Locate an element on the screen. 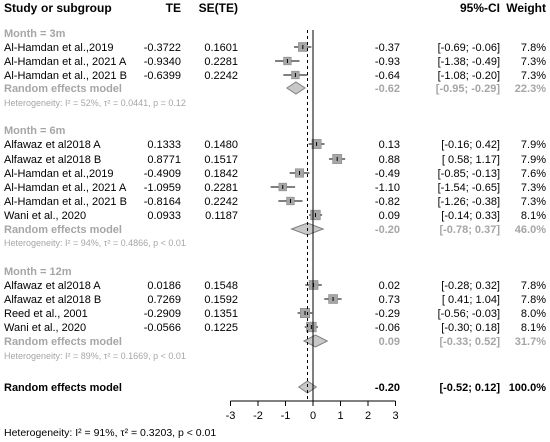 The image size is (550, 442). study-name: Reed et al., 2001 is located at coordinates (46, 314).